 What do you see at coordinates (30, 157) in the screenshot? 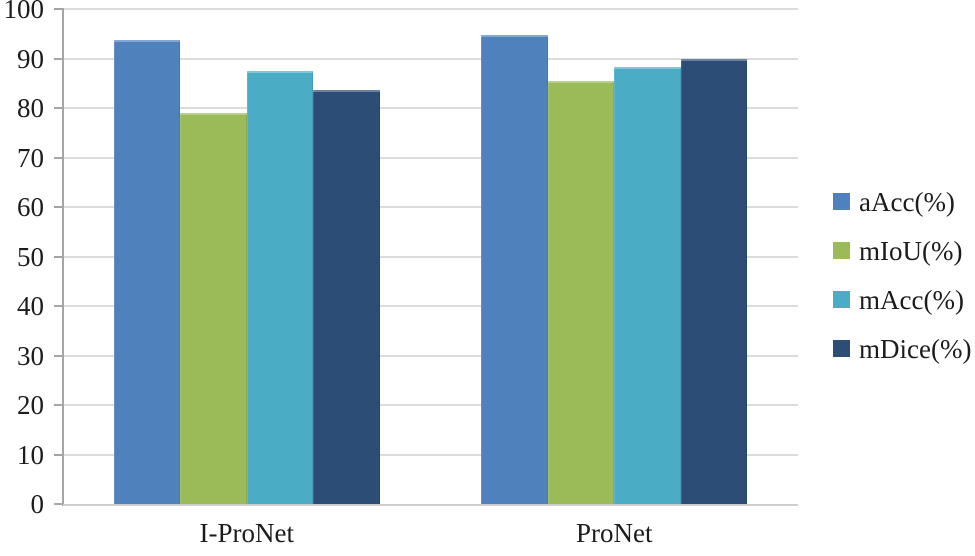
I see `y-tick-label-70: 70` at bounding box center [30, 157].